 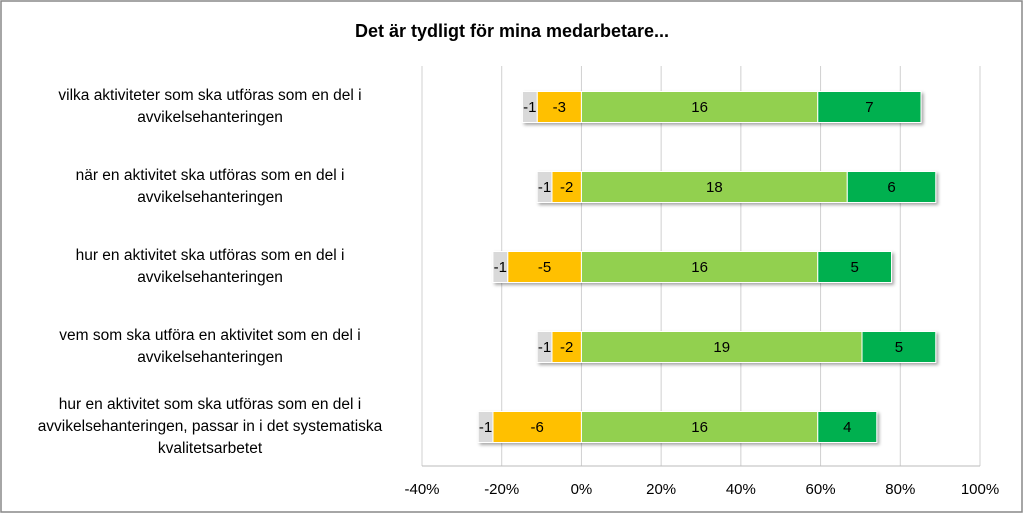 I want to click on x-tick-label: 40%, so click(x=741, y=489).